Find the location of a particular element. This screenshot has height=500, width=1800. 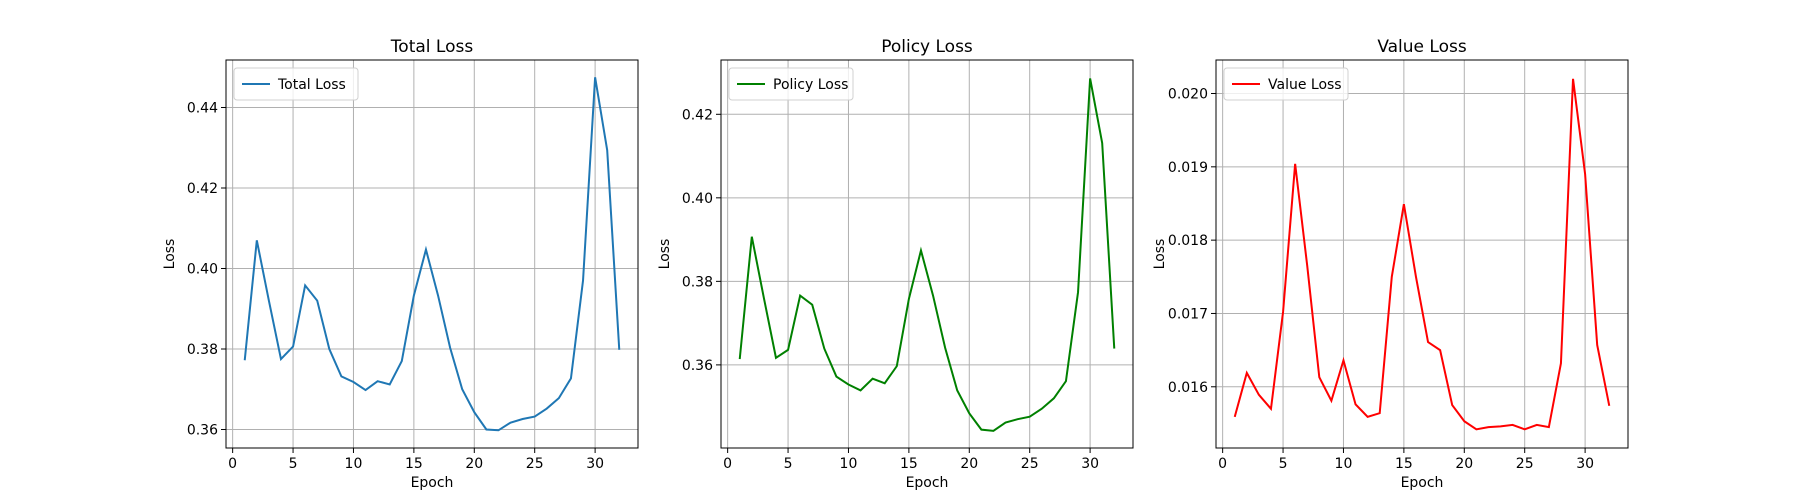

legend-label: Value Loss is located at coordinates (1305, 85).